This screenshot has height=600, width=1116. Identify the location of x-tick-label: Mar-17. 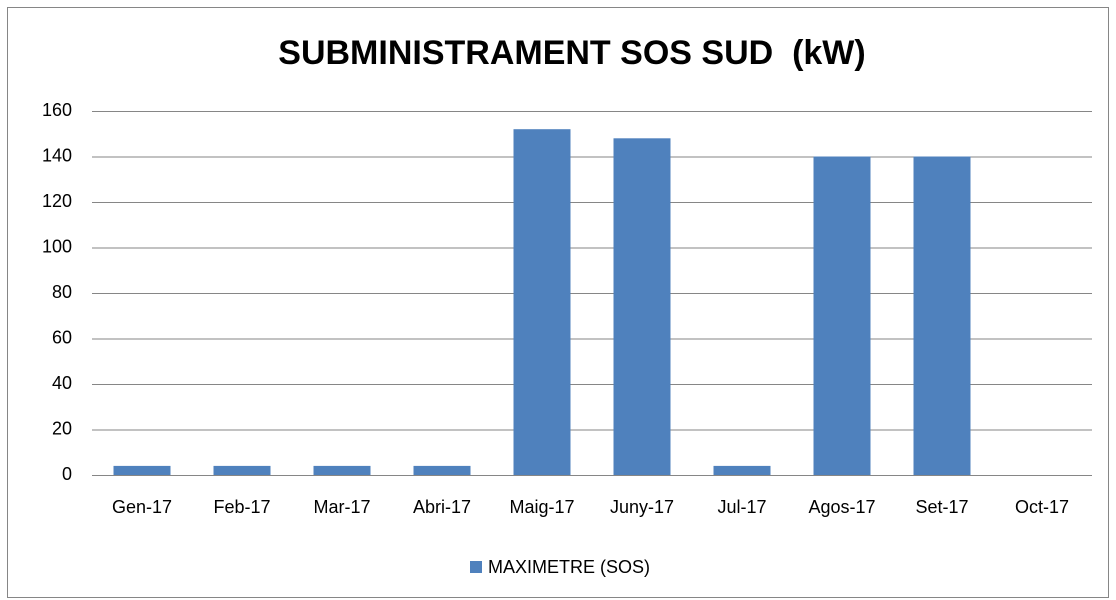
(341, 507).